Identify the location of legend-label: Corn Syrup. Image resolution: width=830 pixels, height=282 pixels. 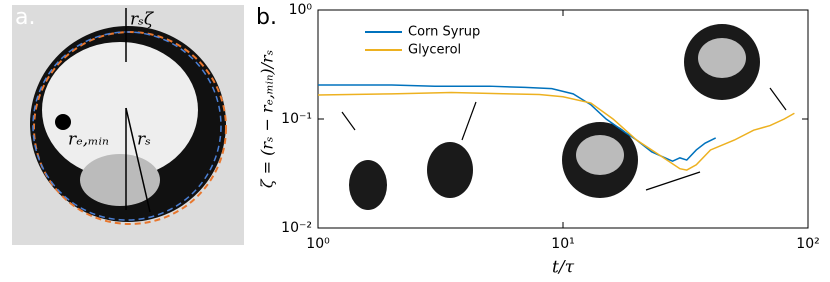
(444, 32).